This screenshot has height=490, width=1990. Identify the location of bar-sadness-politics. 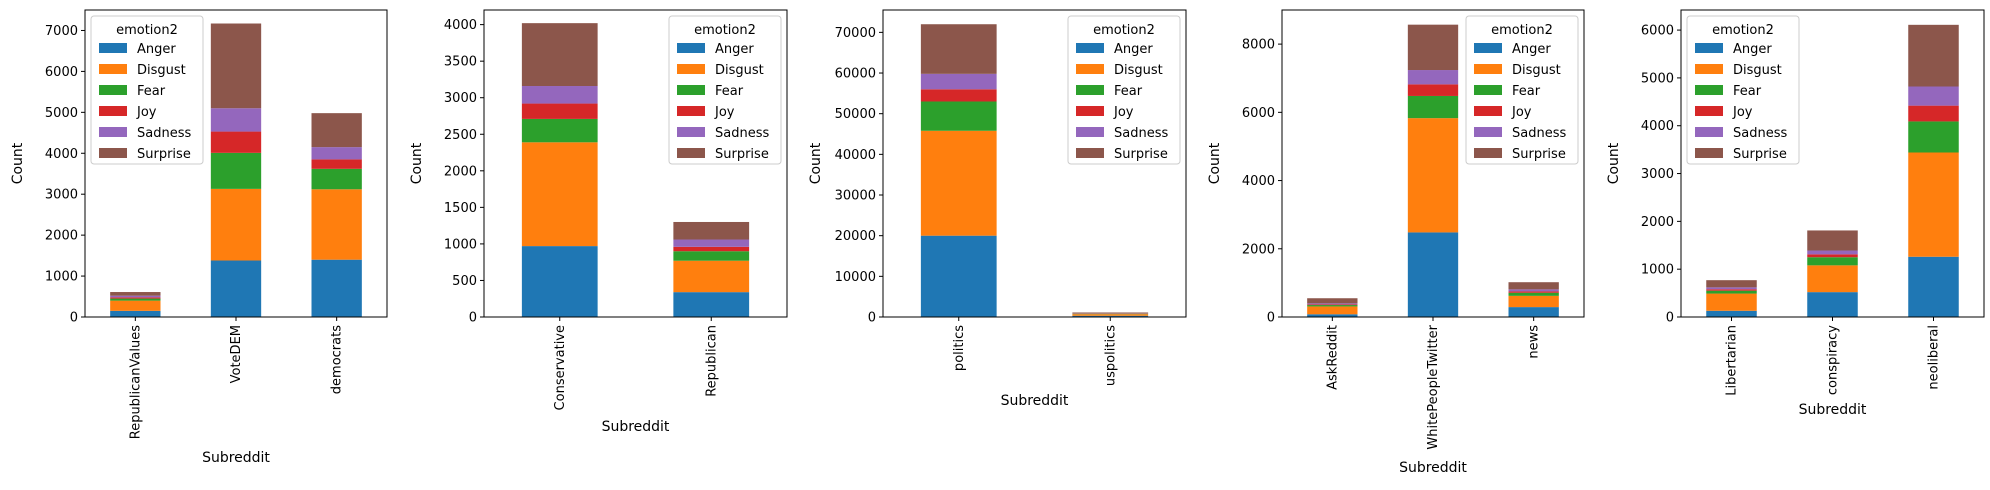
(958, 81).